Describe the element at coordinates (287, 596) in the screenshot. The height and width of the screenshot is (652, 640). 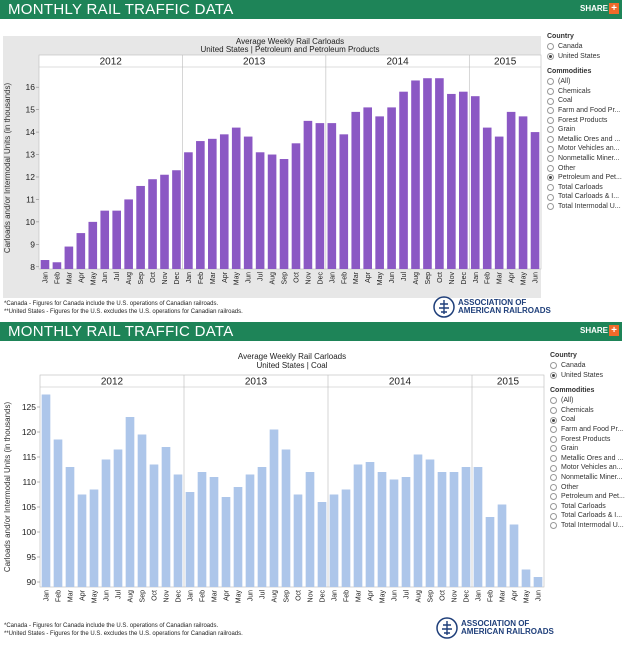
I see `x-tick-label: Sep` at that location.